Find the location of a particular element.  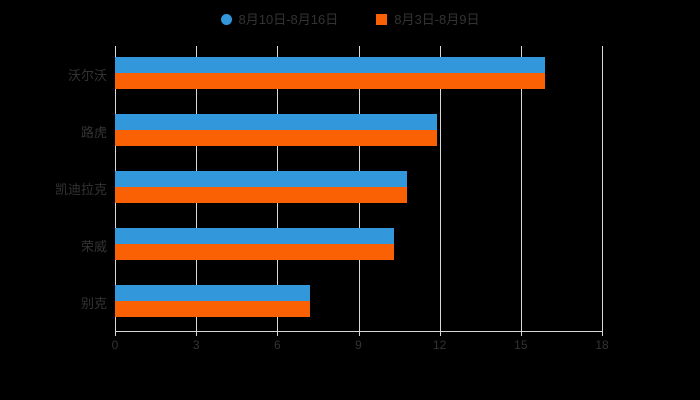

x-axis-tick-label: 18 is located at coordinates (602, 345).